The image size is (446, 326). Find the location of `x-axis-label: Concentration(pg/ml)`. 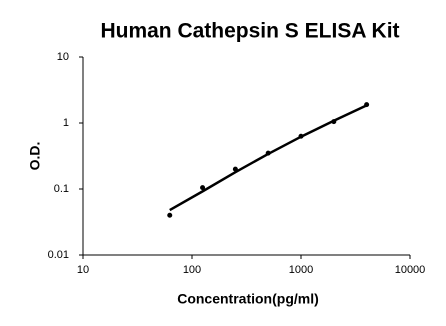

x-axis-label: Concentration(pg/ml) is located at coordinates (248, 299).